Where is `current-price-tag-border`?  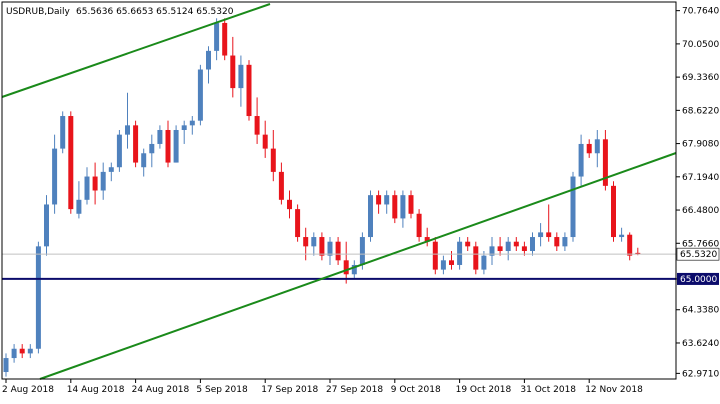
current-price-tag-border is located at coordinates (698, 254).